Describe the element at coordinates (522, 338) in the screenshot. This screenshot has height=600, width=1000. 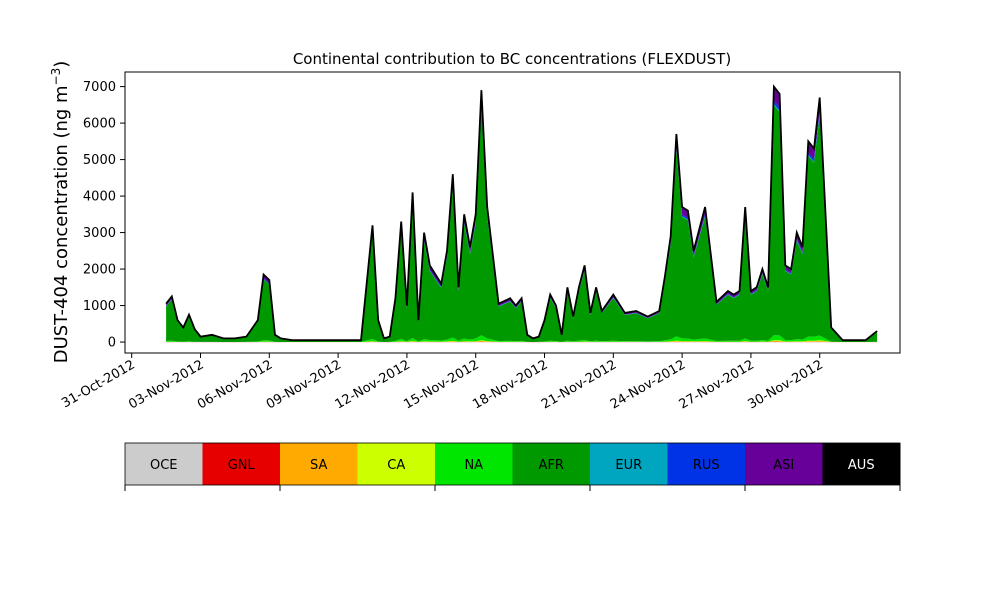
I see `area-na` at that location.